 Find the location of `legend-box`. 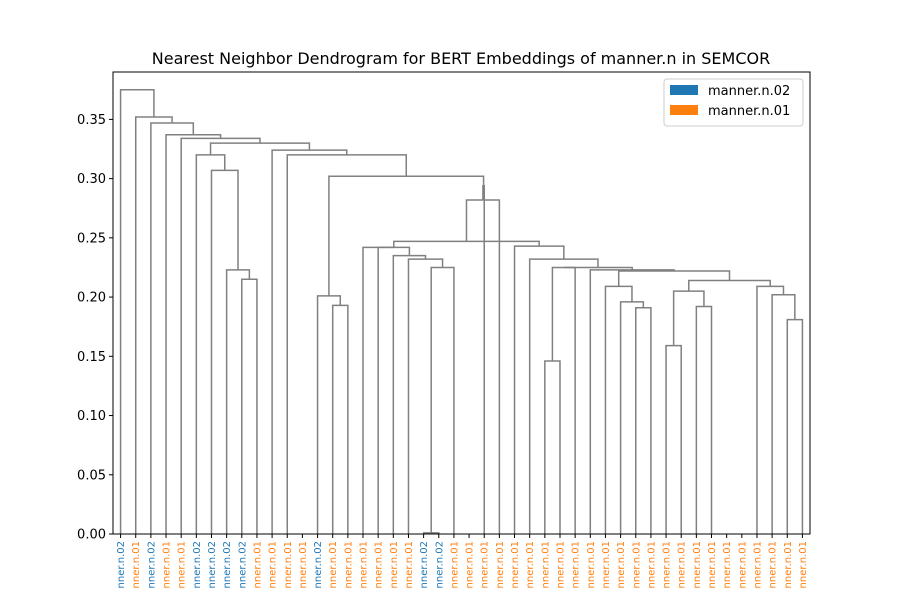

legend-box is located at coordinates (733, 102).